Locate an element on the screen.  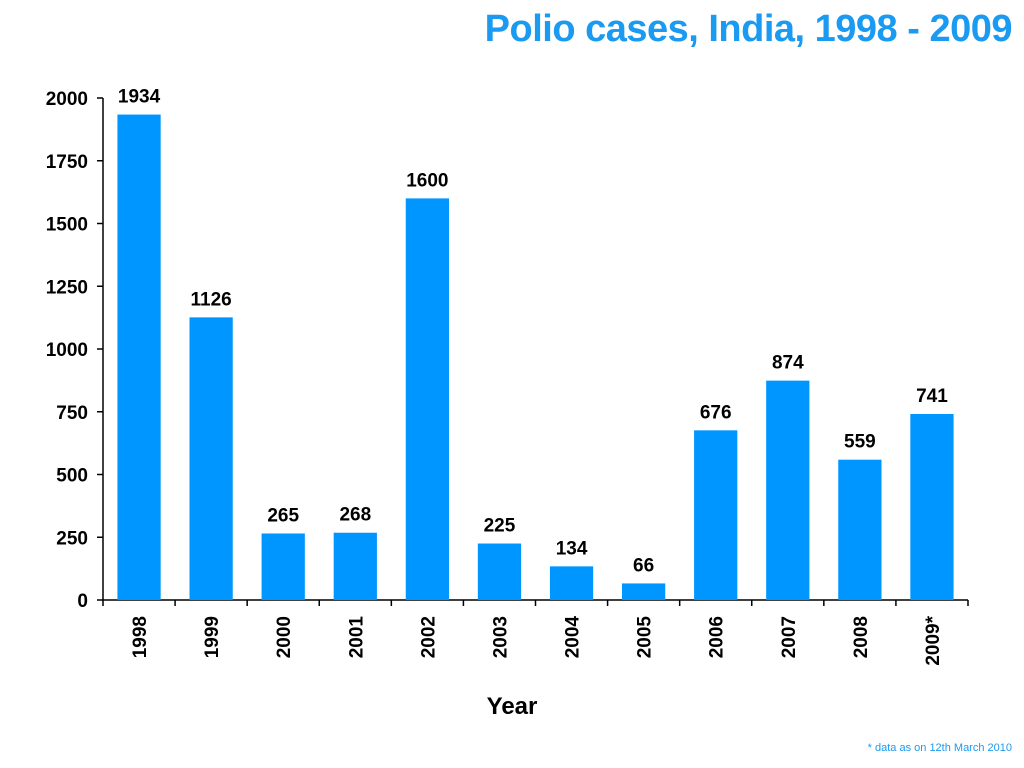
chart-title: Polio cases, India, 1998 - 2009 is located at coordinates (748, 29).